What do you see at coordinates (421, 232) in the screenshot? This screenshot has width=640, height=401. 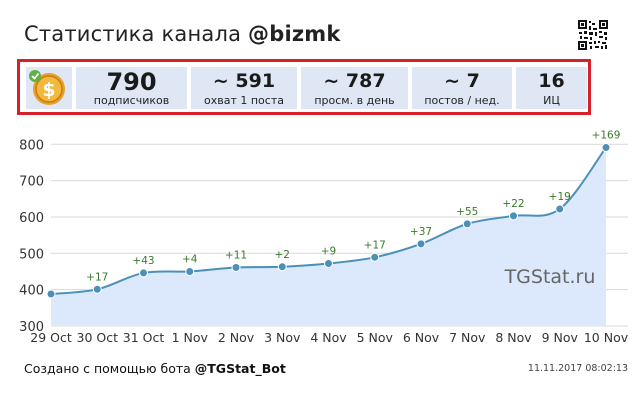 I see `delta-label: +37` at bounding box center [421, 232].